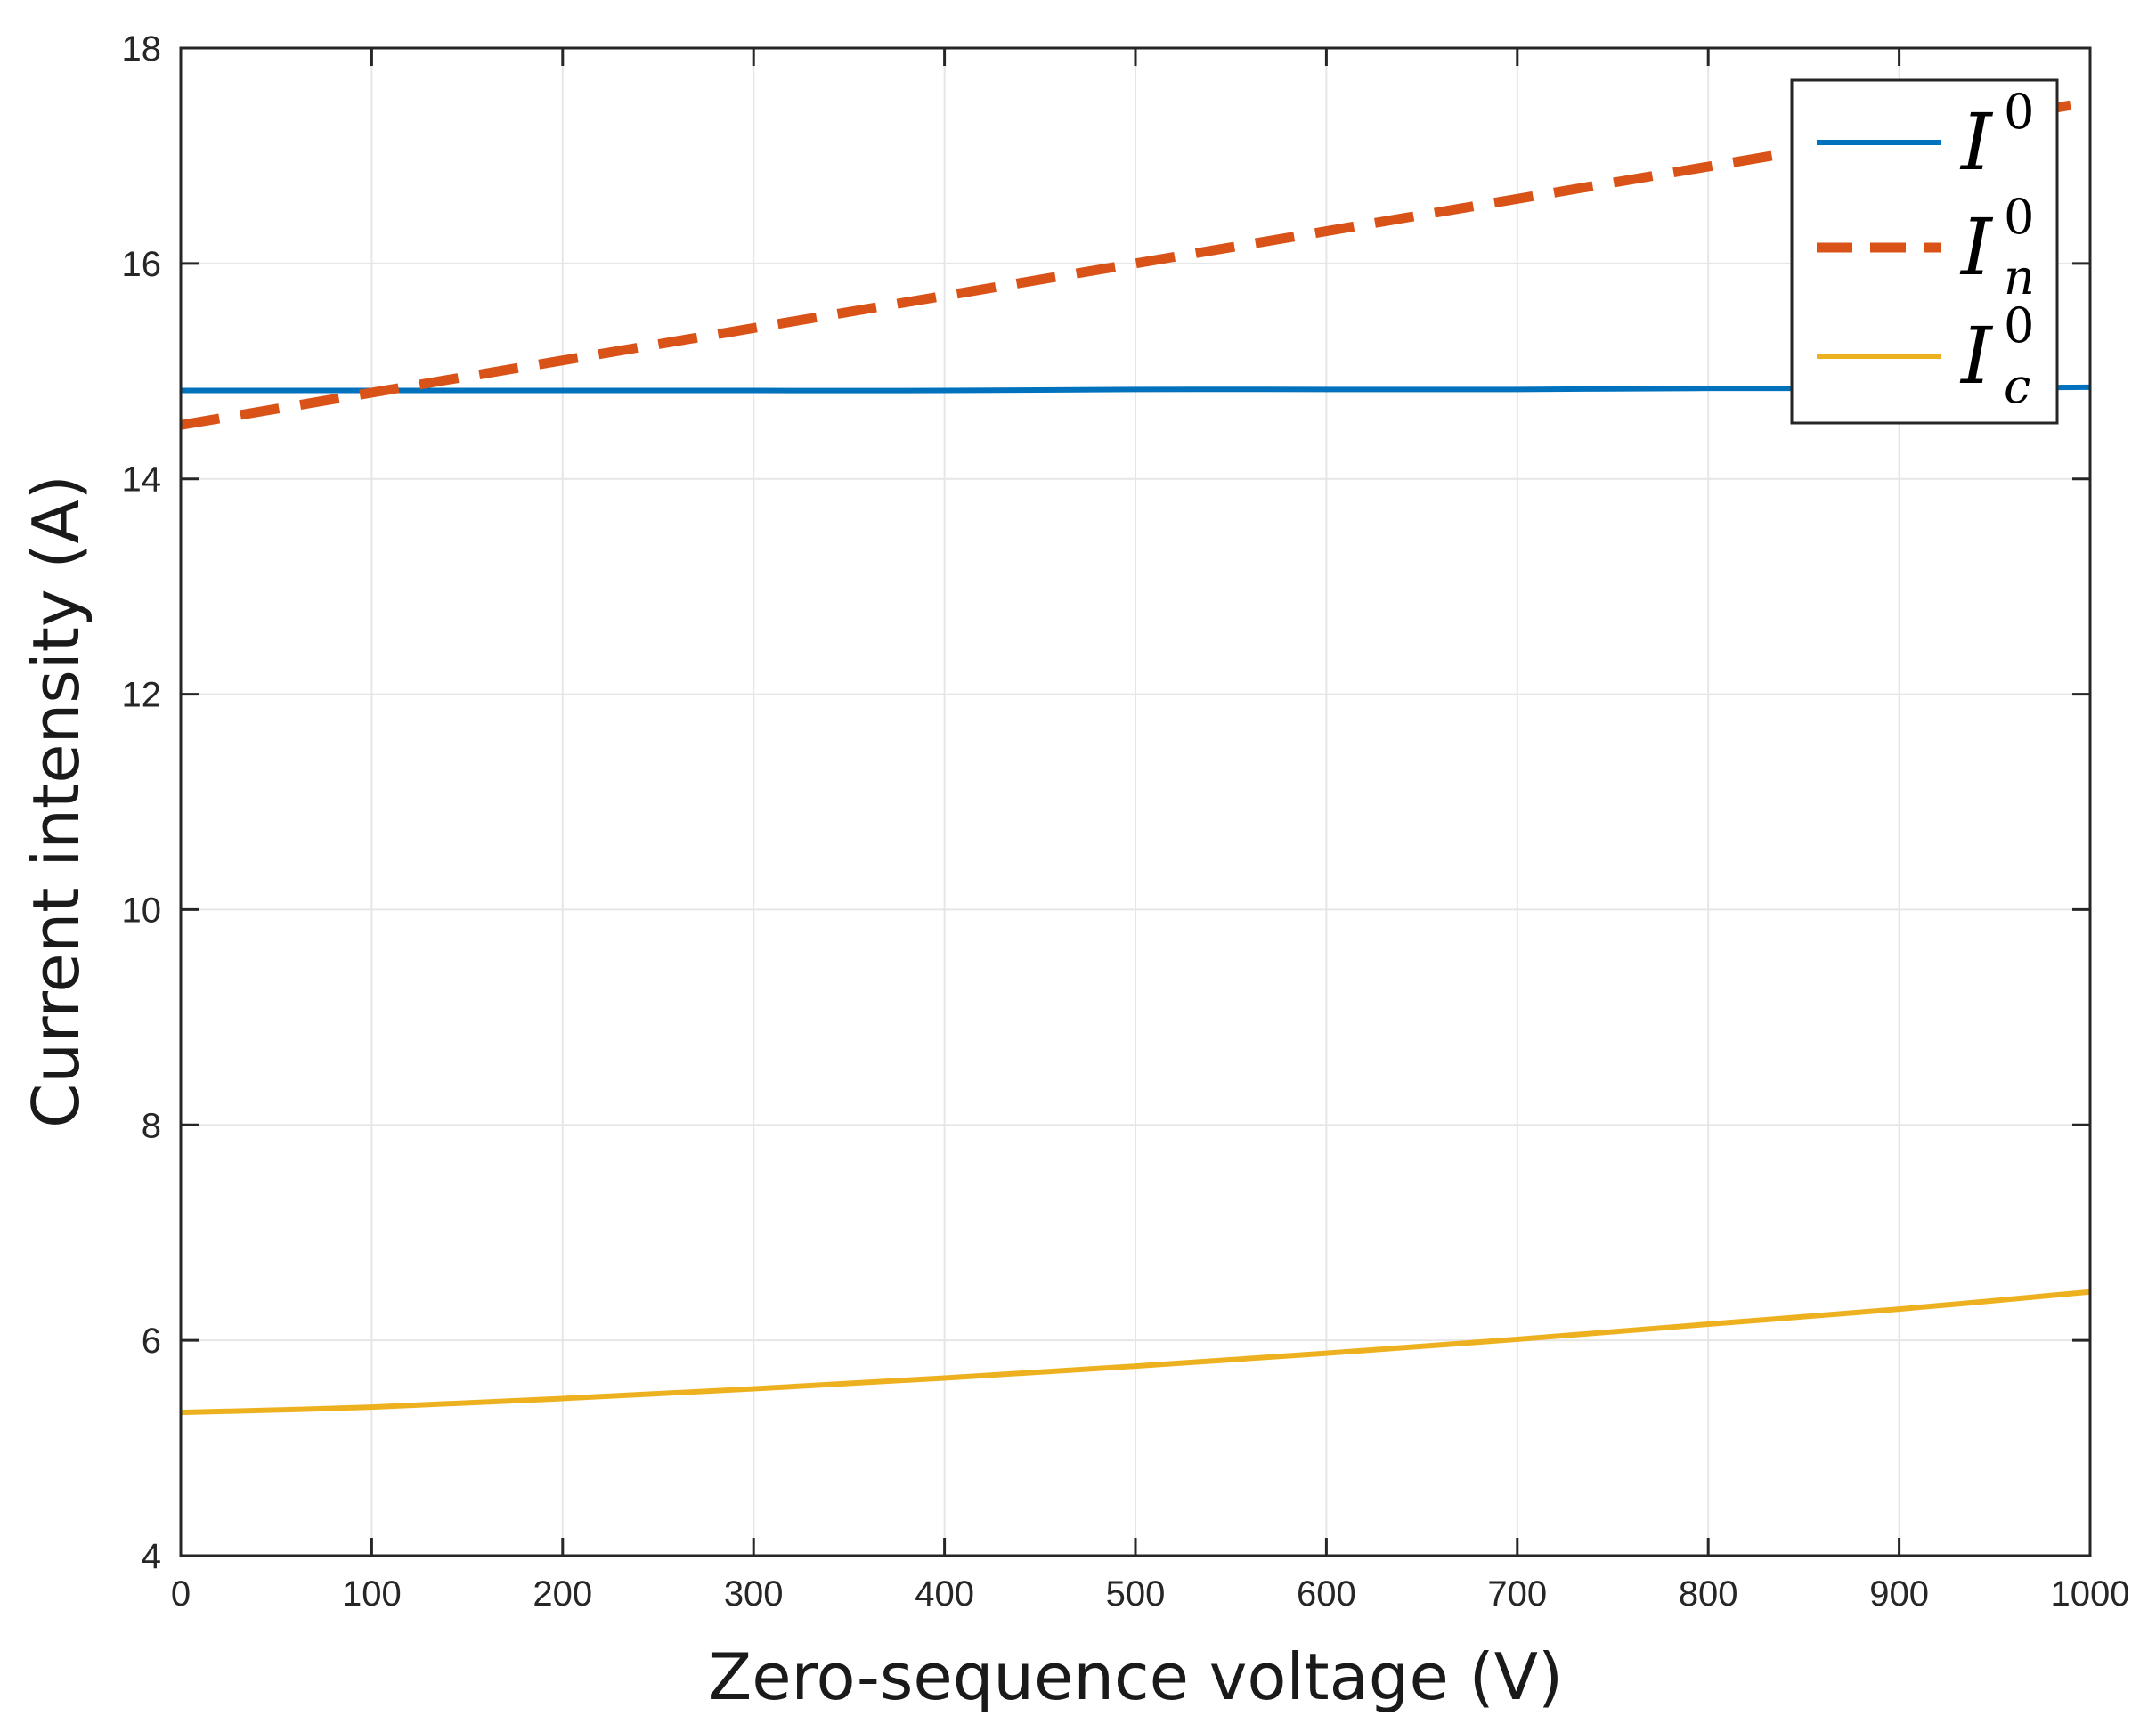 Image resolution: width=2156 pixels, height=1724 pixels. I want to click on x-tick-label: 700, so click(1517, 1594).